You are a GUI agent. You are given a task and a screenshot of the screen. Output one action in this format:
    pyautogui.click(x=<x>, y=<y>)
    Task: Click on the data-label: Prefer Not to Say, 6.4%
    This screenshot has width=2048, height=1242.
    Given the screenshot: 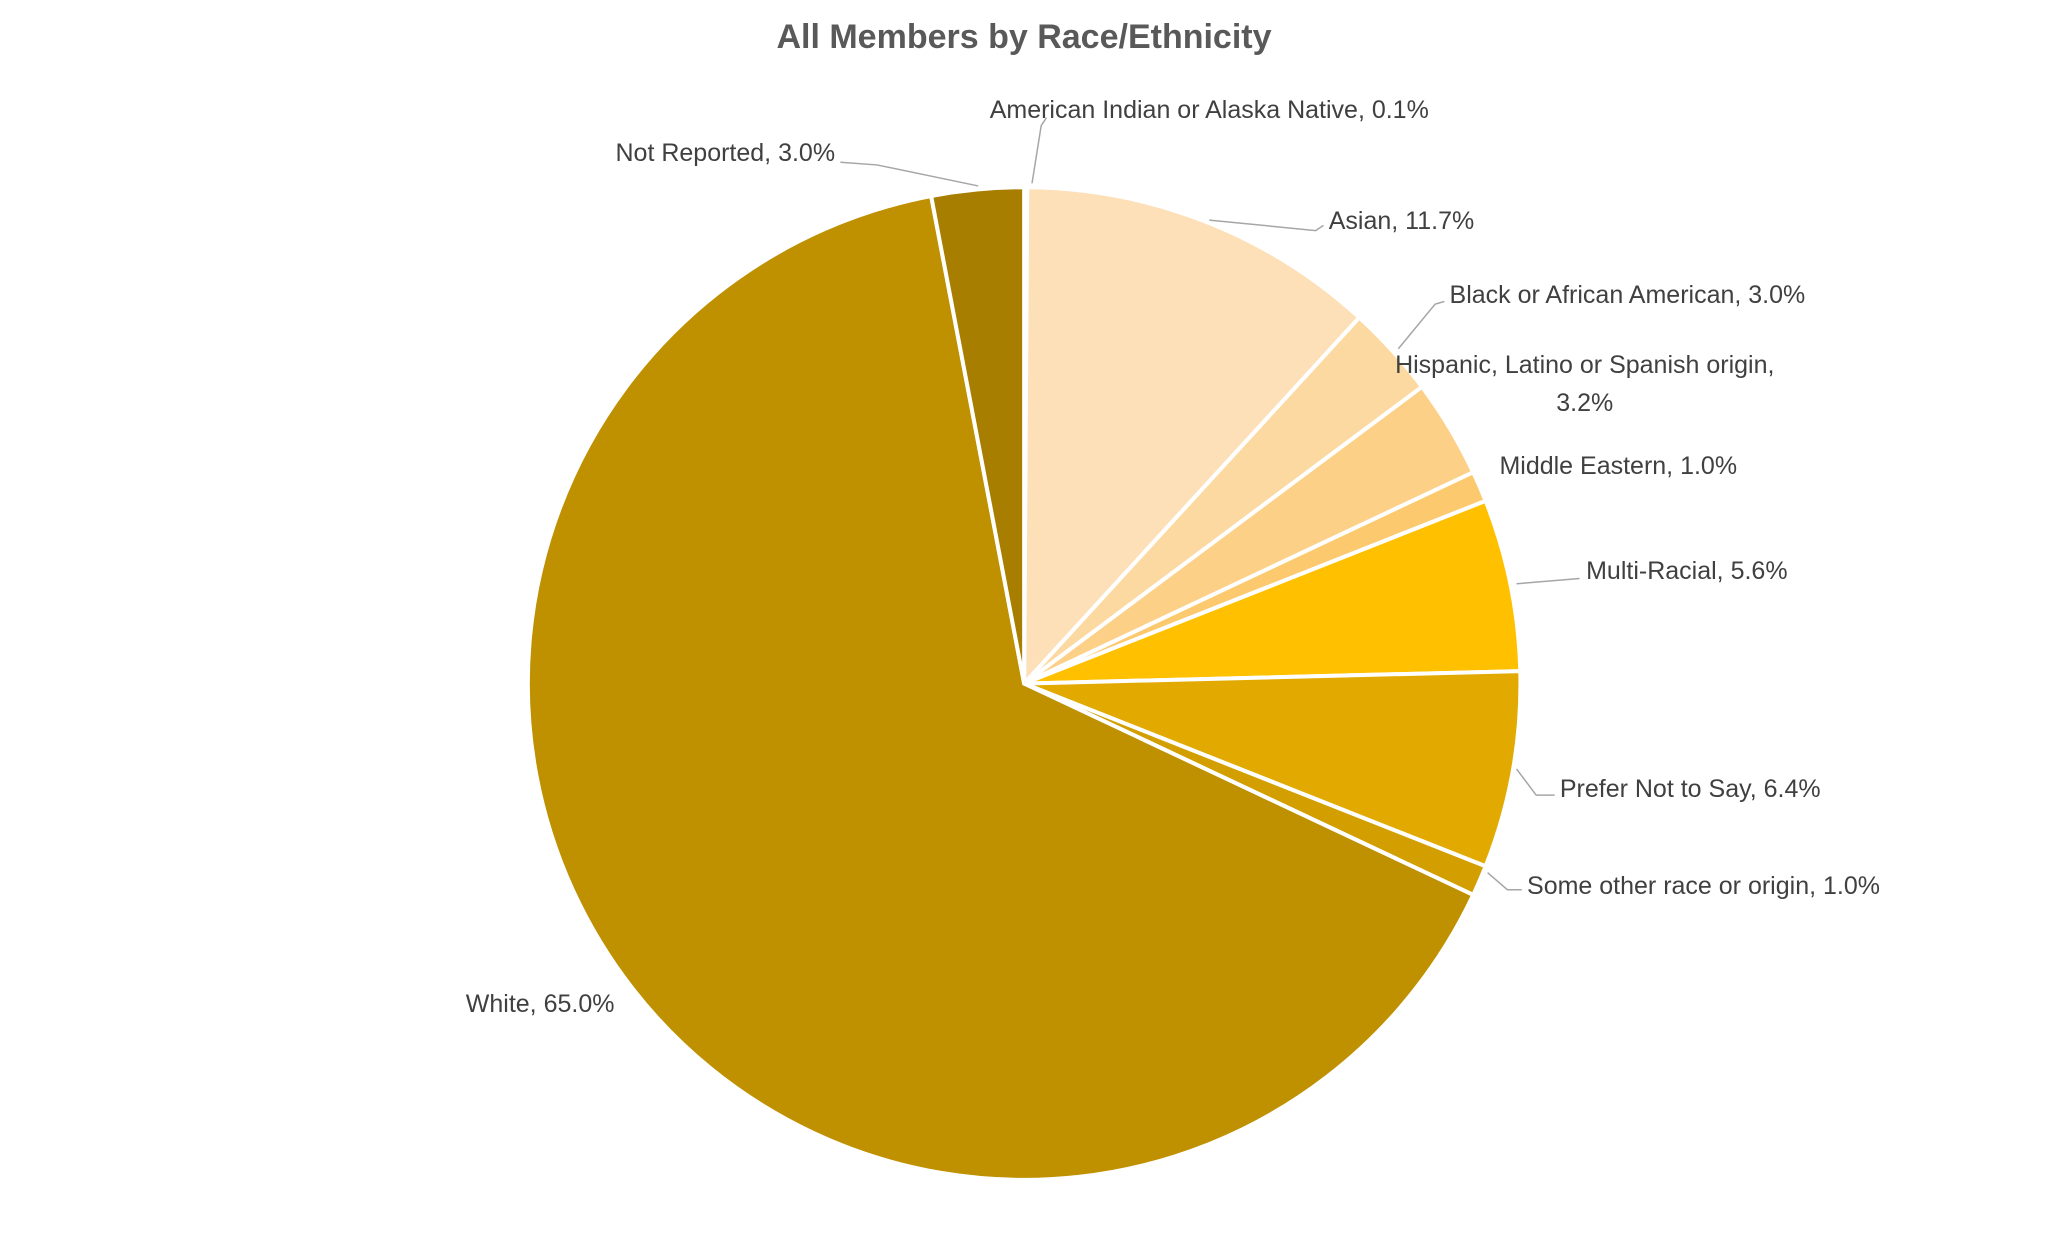 What is the action you would take?
    pyautogui.click(x=1690, y=788)
    